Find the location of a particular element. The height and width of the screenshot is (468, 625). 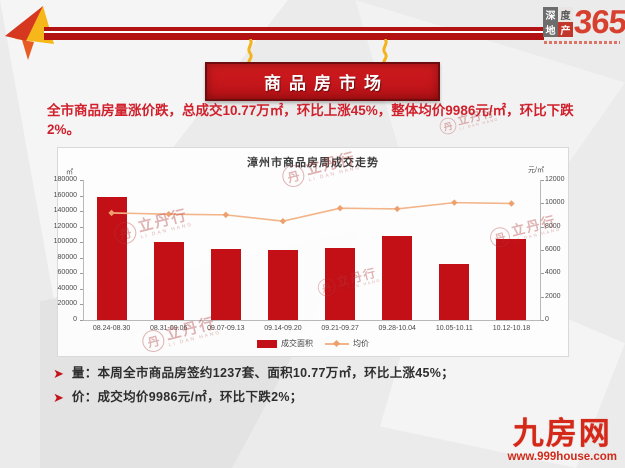

brand-char: 深 is located at coordinates (550, 14).